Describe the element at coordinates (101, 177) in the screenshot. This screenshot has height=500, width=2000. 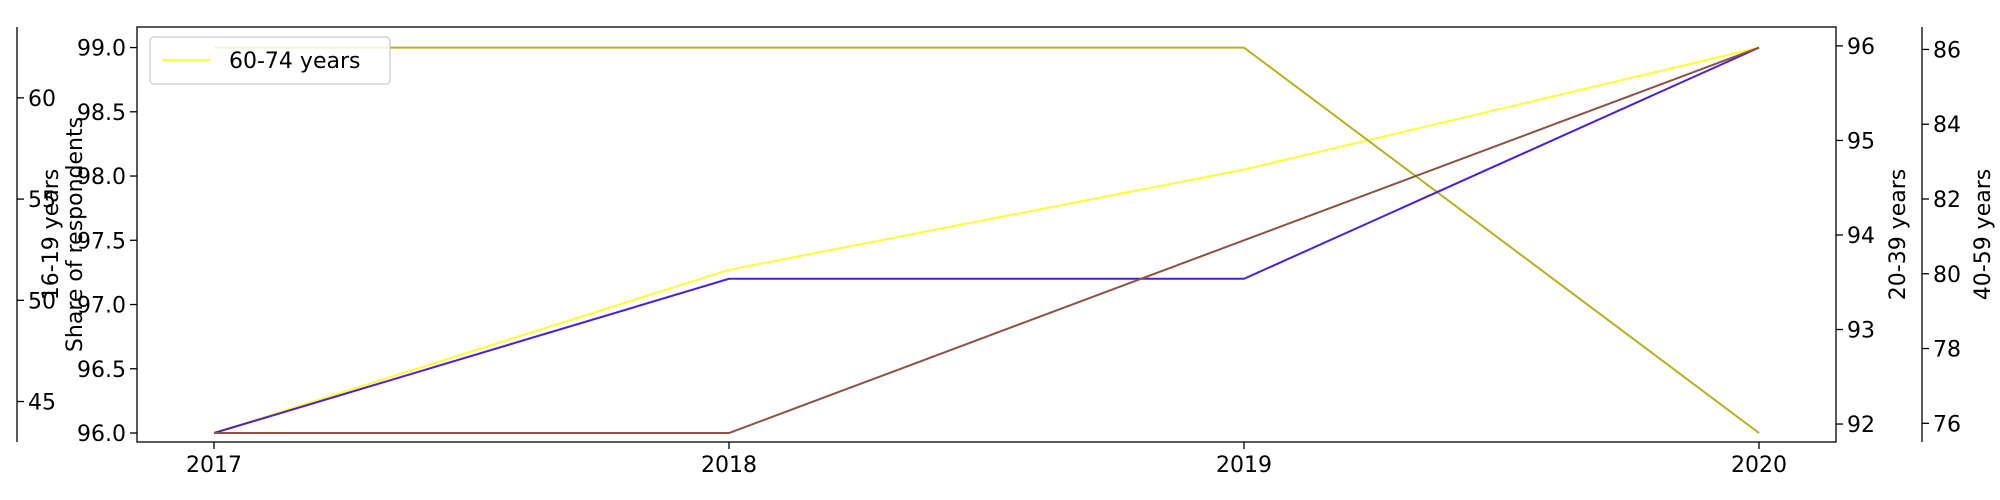
I see `y-tick-label: 98.0` at that location.